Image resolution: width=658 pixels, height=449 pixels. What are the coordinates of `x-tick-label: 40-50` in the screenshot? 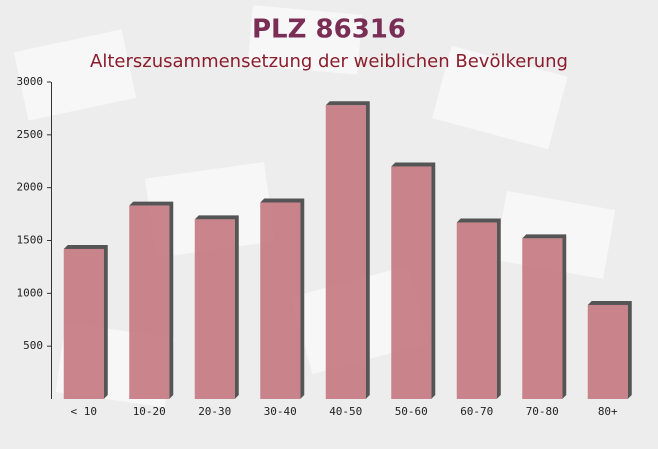 It's located at (345, 411).